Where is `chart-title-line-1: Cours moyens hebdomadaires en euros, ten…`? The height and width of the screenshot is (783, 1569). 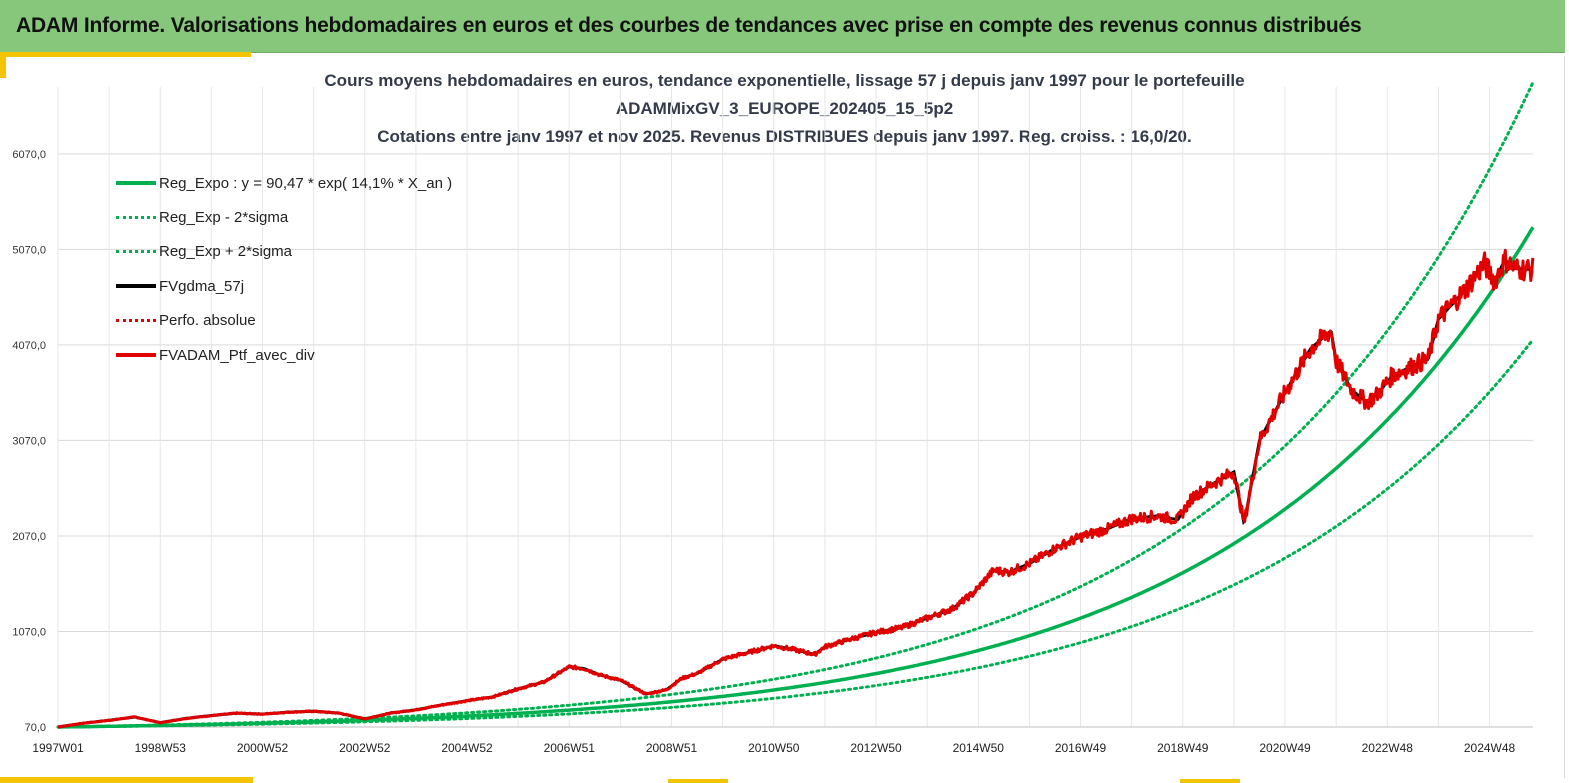
chart-title-line-1: Cours moyens hebdomadaires en euros, ten… is located at coordinates (784, 80).